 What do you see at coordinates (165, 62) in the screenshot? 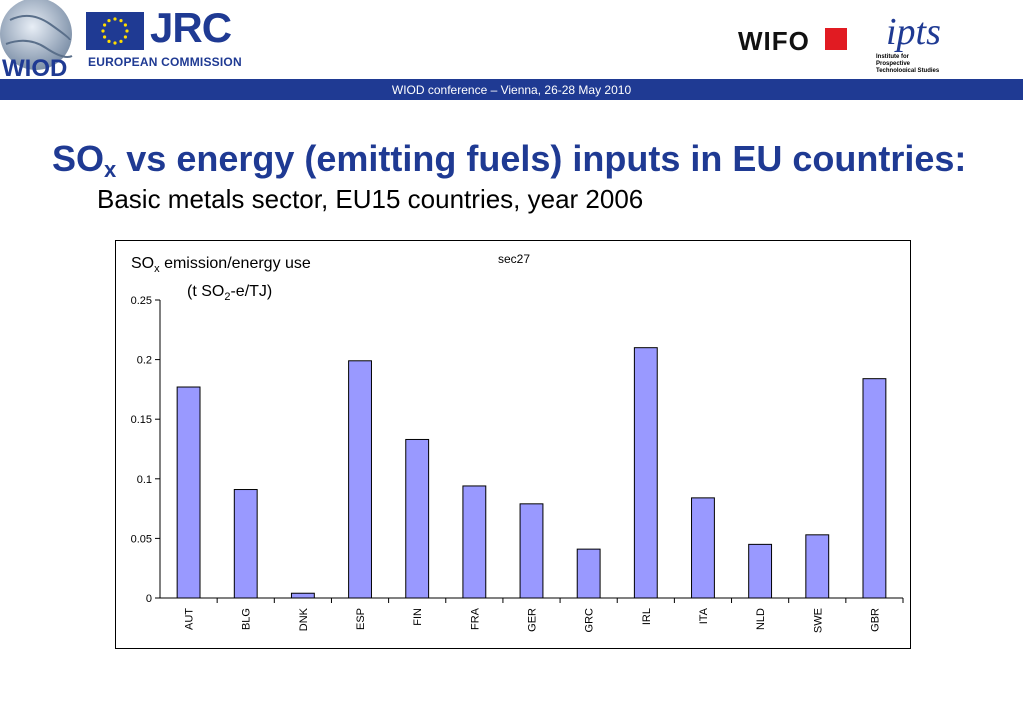
I see `european-commission-text: EUROPEAN COMMISSION` at bounding box center [165, 62].